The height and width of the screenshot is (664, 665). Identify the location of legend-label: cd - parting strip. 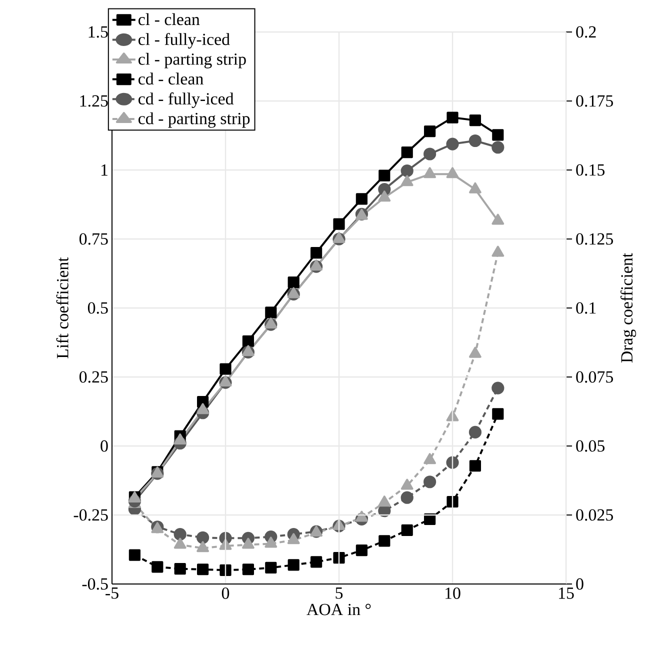
(194, 120).